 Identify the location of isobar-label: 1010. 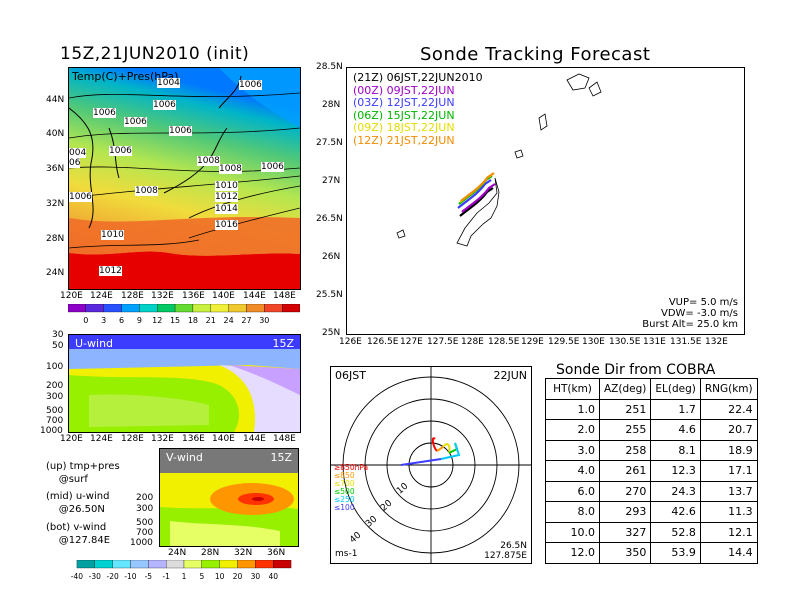
(112, 235).